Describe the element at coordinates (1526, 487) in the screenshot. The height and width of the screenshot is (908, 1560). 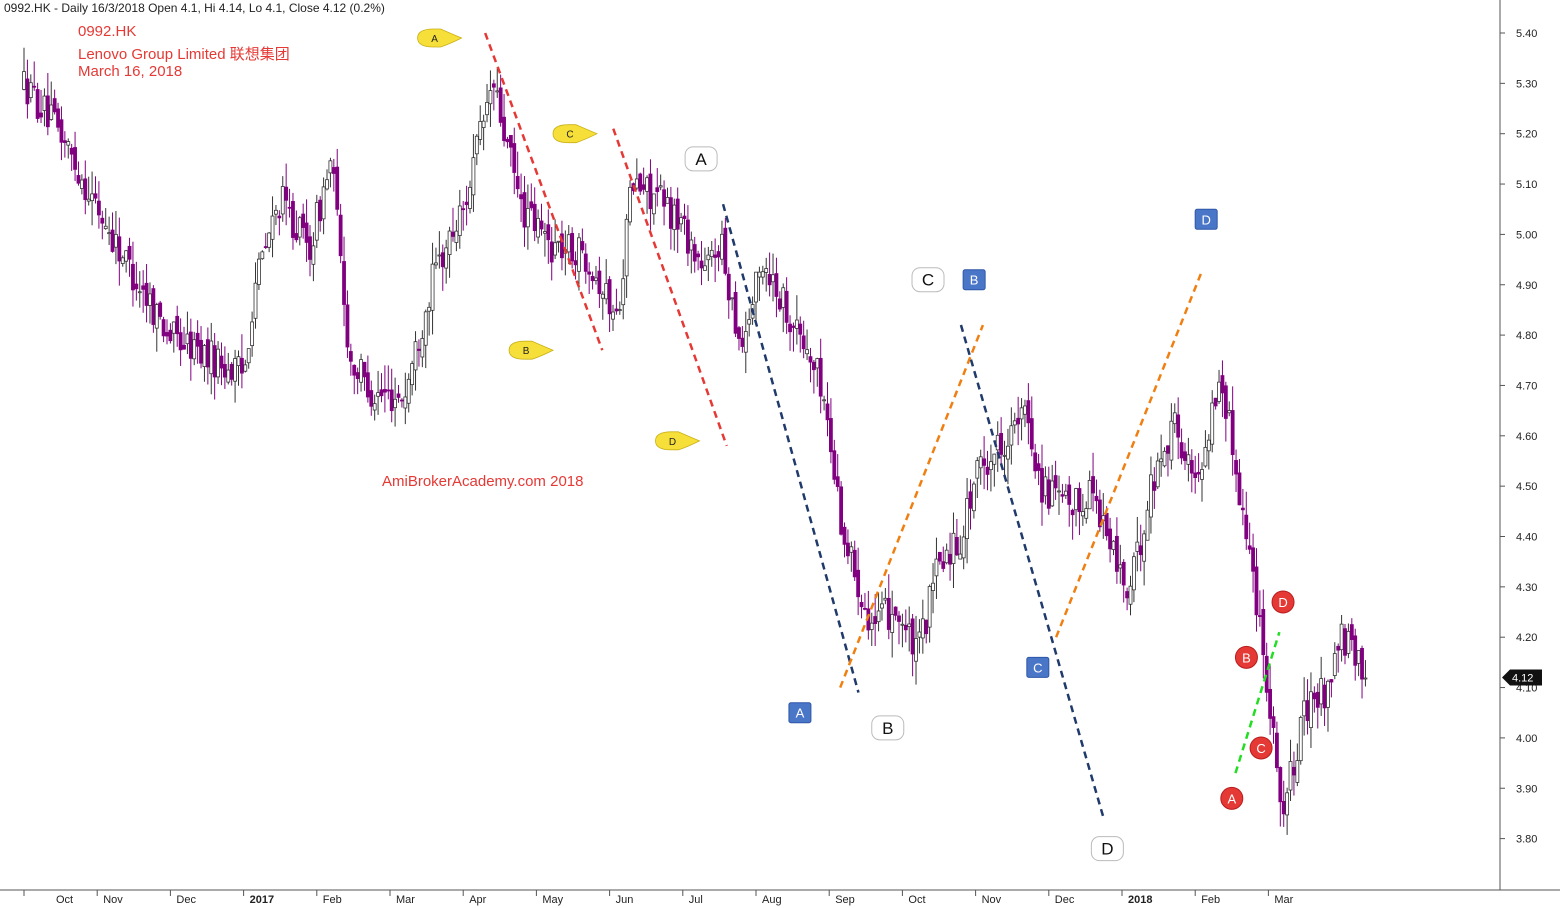
I see `y-tick-label: 4.50` at that location.